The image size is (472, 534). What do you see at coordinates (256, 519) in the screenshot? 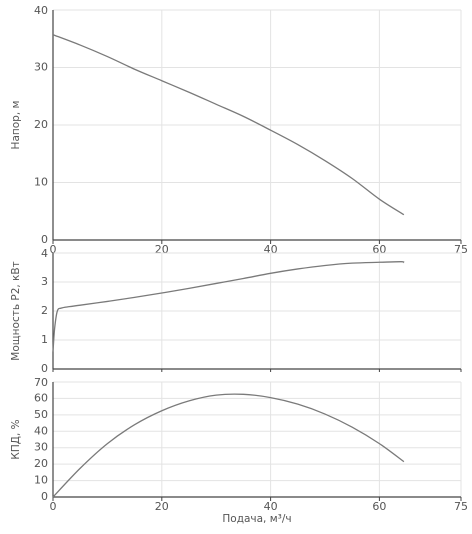
I see `x-axis-title: Подача, м³/ч` at bounding box center [256, 519].